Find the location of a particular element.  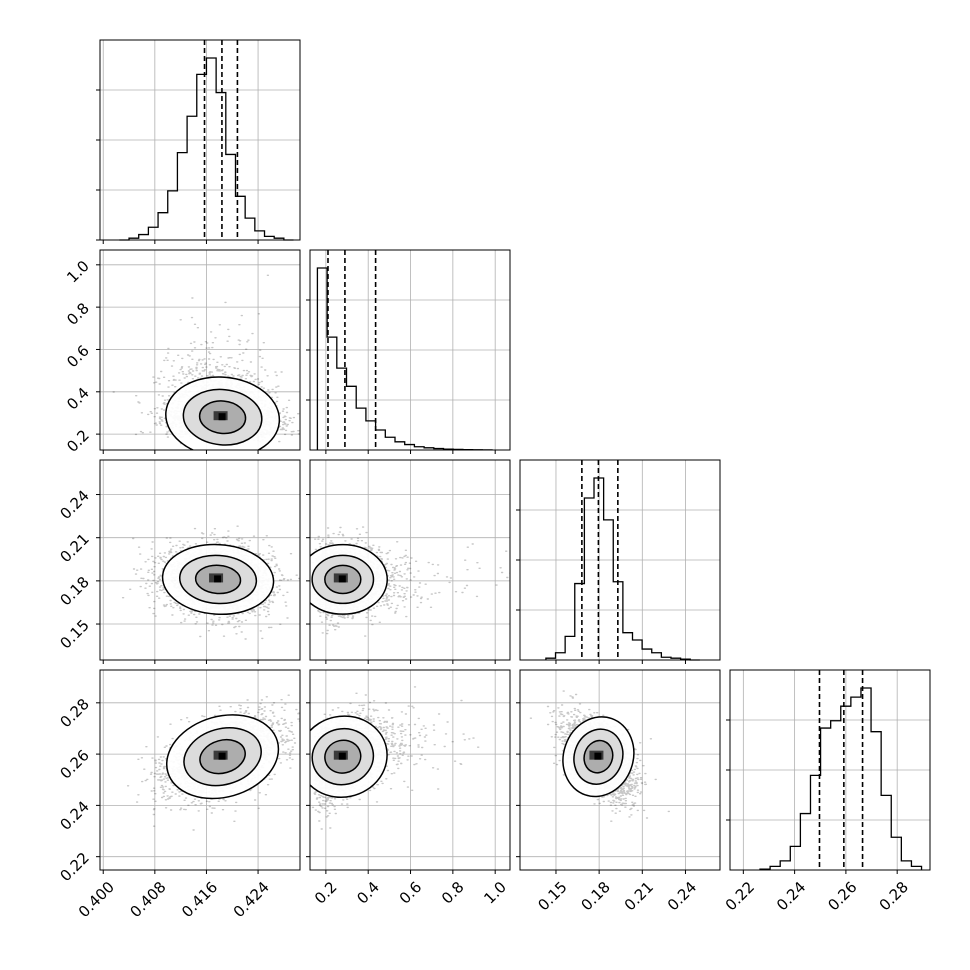

y-tick-label: 0.28 is located at coordinates (74, 713).